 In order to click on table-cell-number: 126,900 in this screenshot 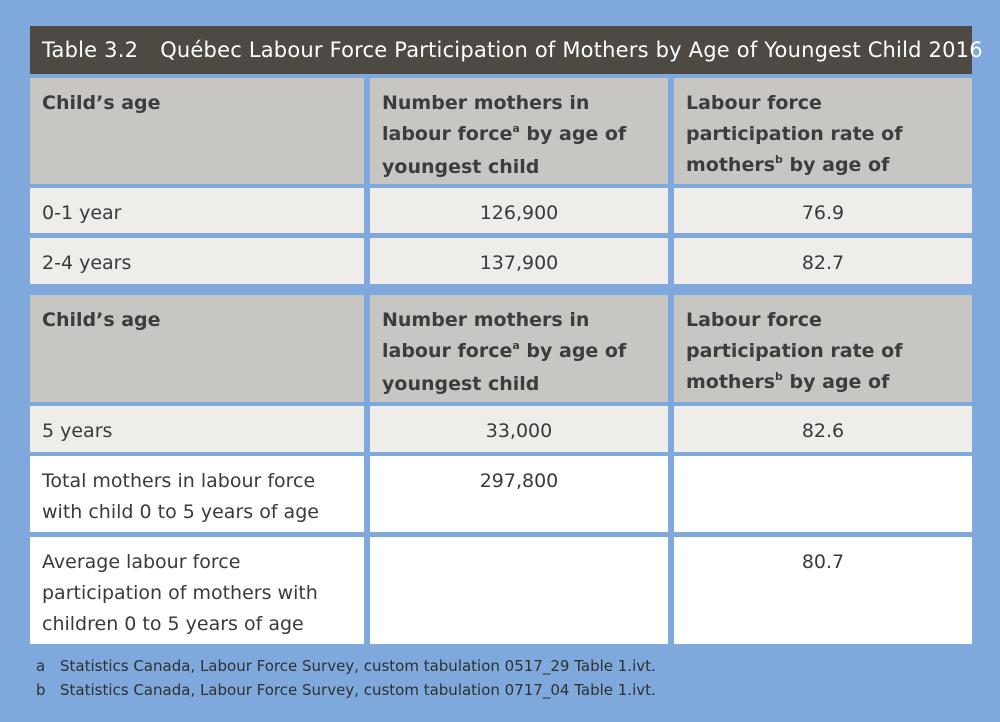, I will do `click(519, 210)`.